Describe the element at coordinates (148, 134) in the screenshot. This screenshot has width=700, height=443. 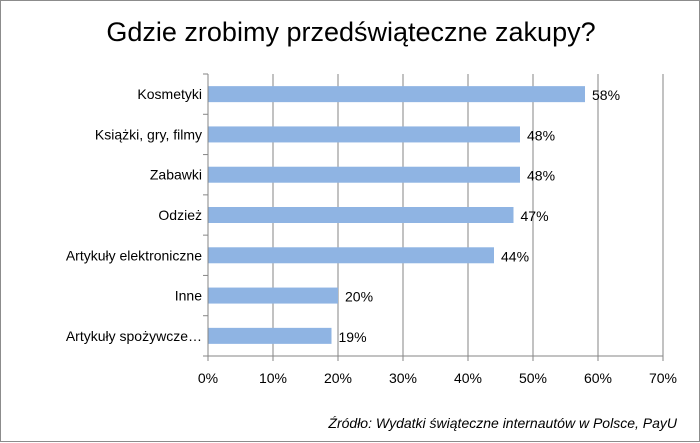
I see `category-label: Książki, gry, filmy` at that location.